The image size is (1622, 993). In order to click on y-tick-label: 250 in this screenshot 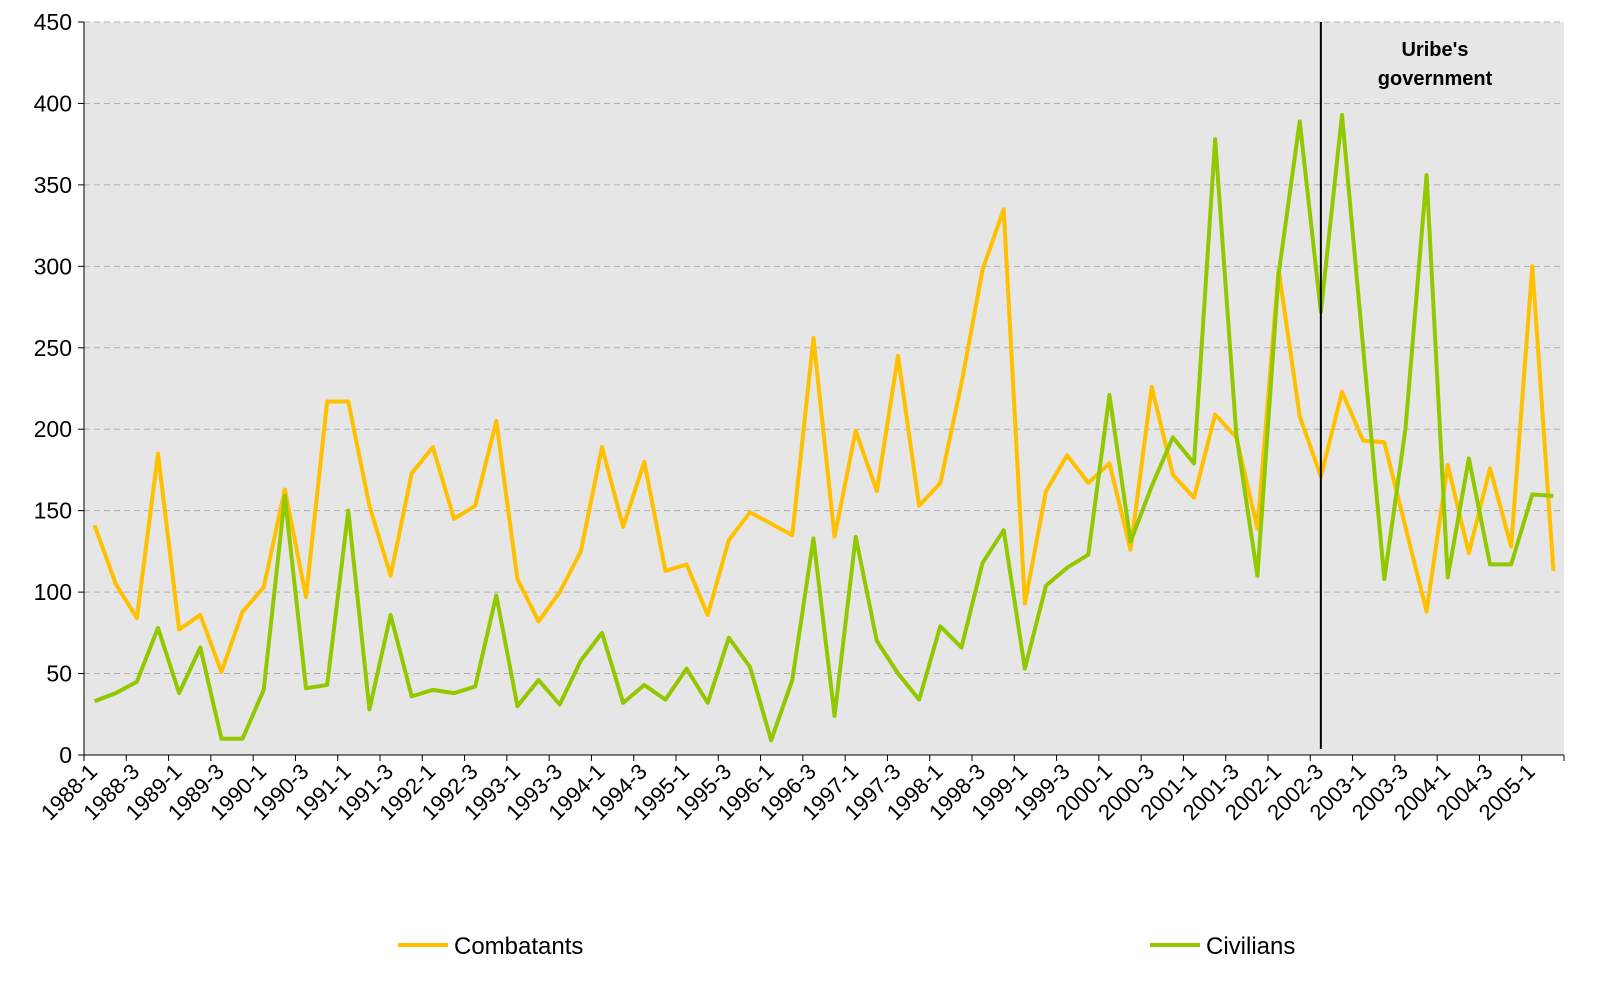, I will do `click(53, 348)`.